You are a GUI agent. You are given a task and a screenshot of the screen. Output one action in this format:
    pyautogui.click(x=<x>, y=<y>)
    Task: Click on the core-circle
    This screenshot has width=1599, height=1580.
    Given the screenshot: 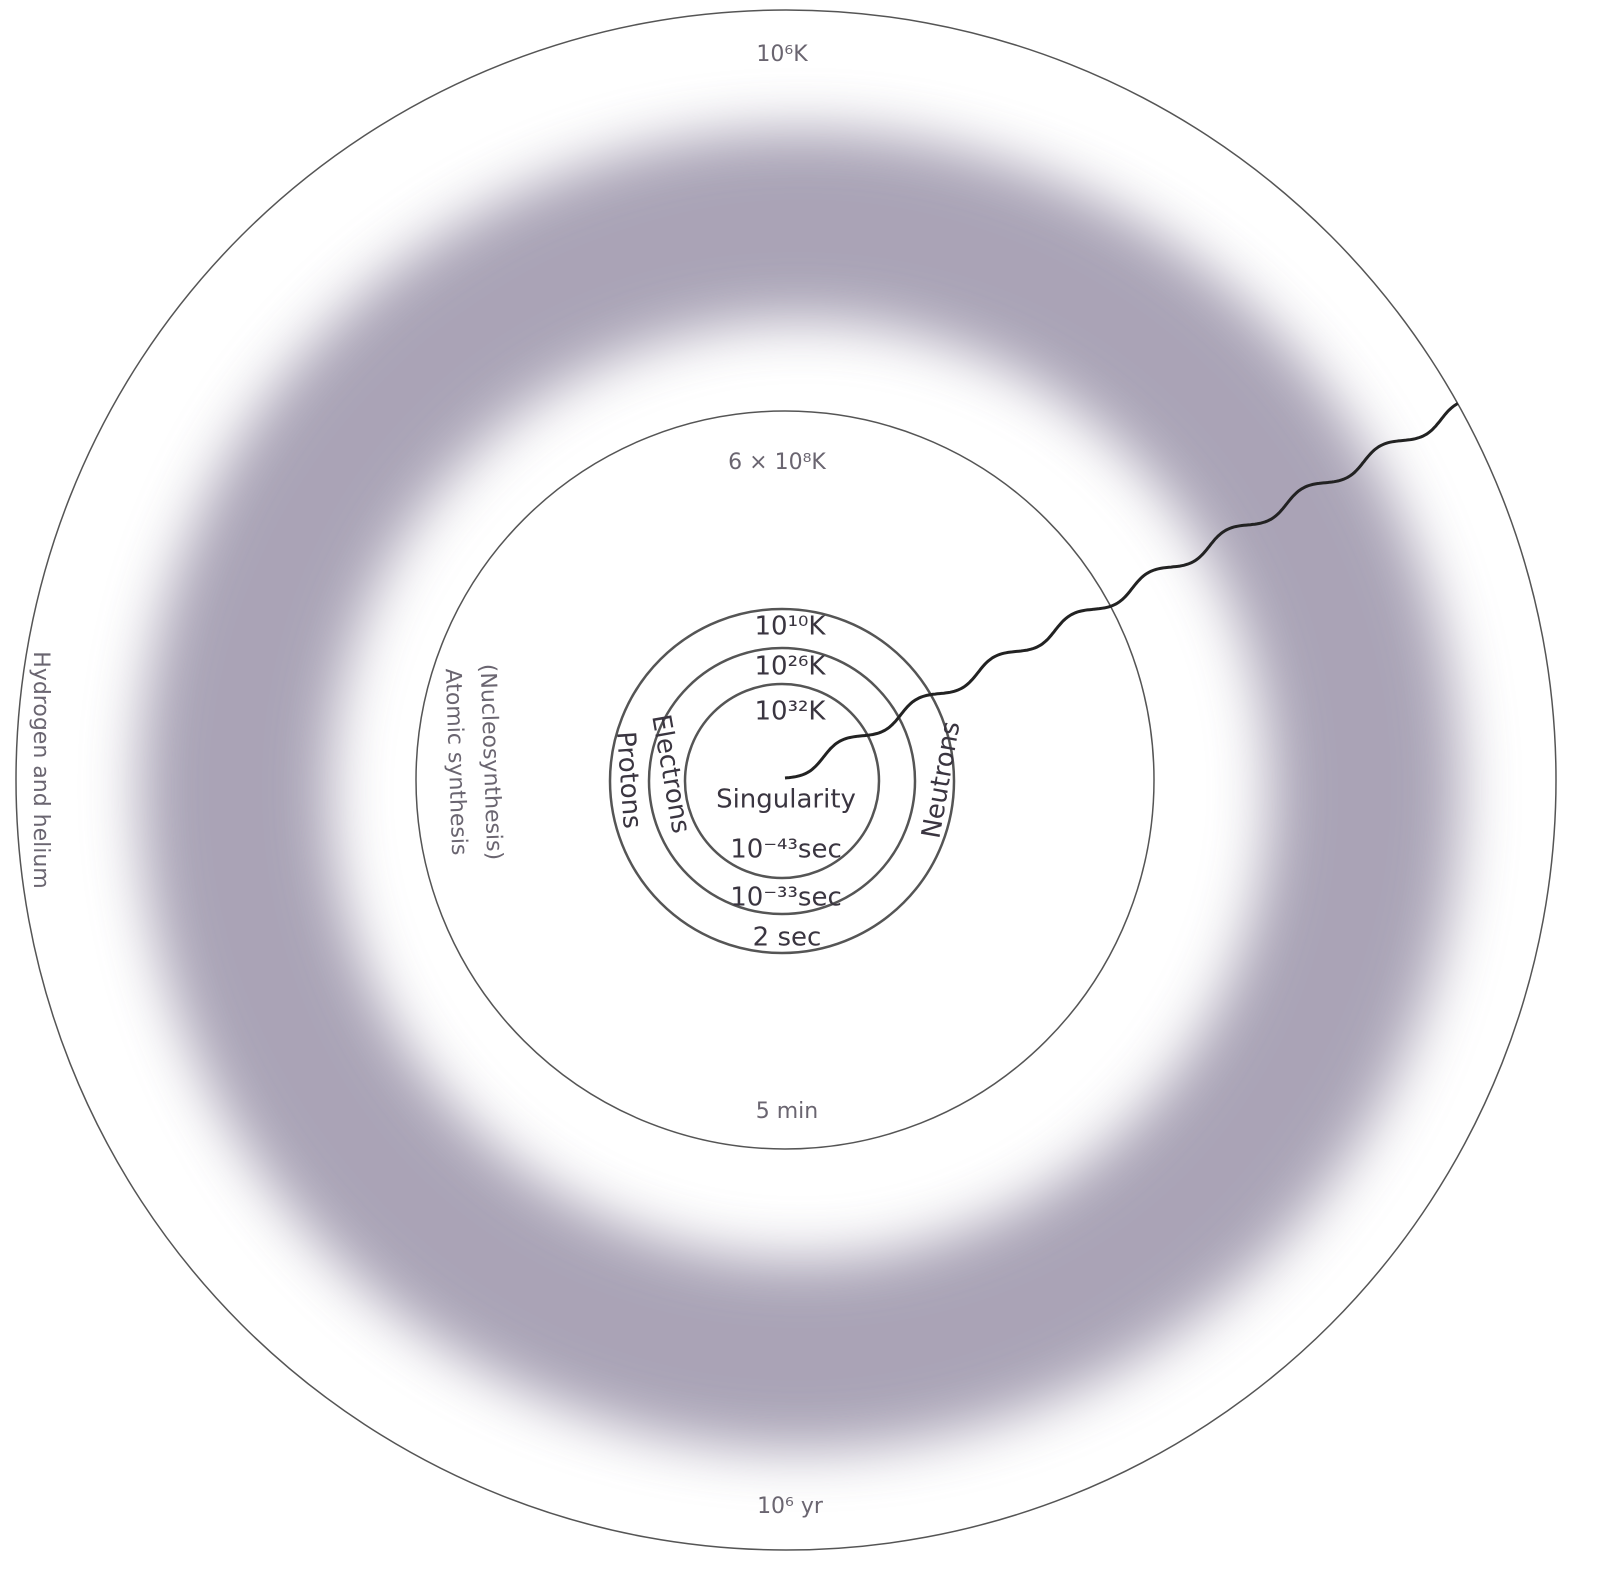 What is the action you would take?
    pyautogui.click(x=782, y=781)
    